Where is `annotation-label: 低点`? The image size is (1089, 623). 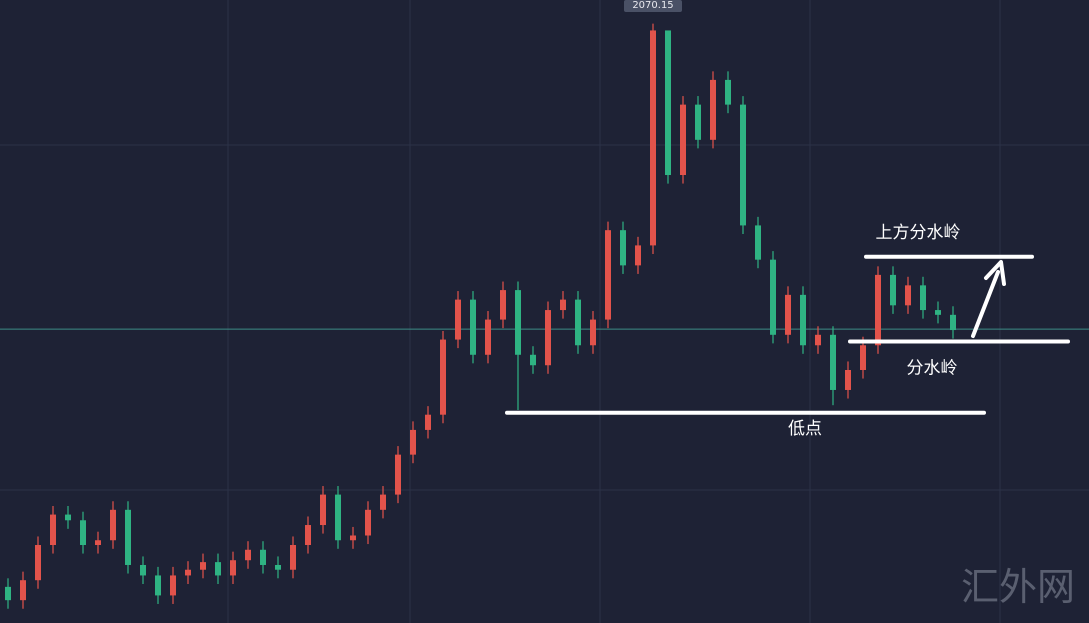 annotation-label: 低点 is located at coordinates (805, 429).